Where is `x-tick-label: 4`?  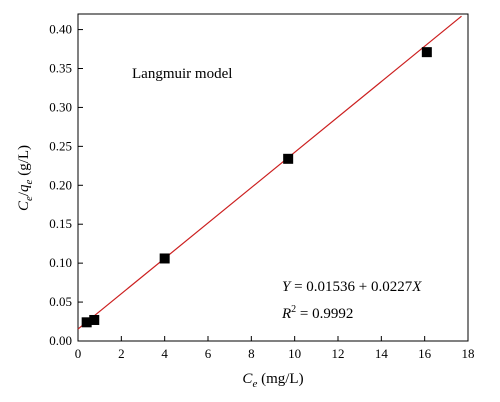
x-tick-label: 4 is located at coordinates (164, 353).